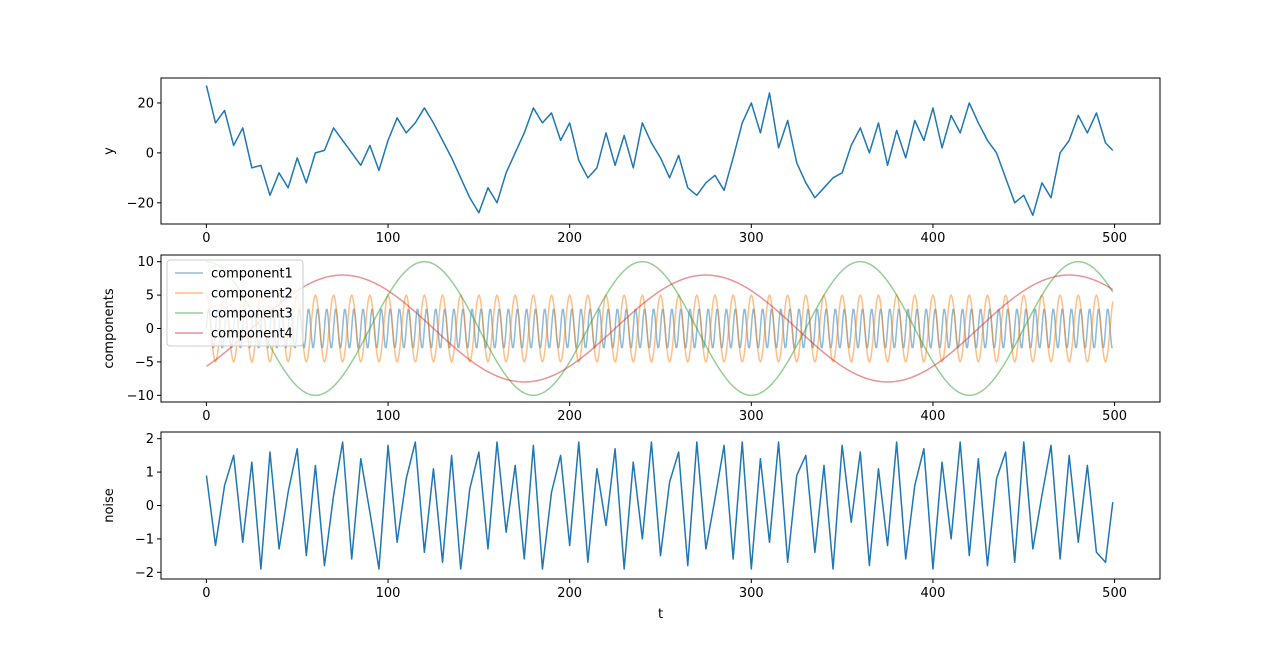 This screenshot has width=1288, height=651. Describe the element at coordinates (144, 539) in the screenshot. I see `y-tick-label: −1` at that location.